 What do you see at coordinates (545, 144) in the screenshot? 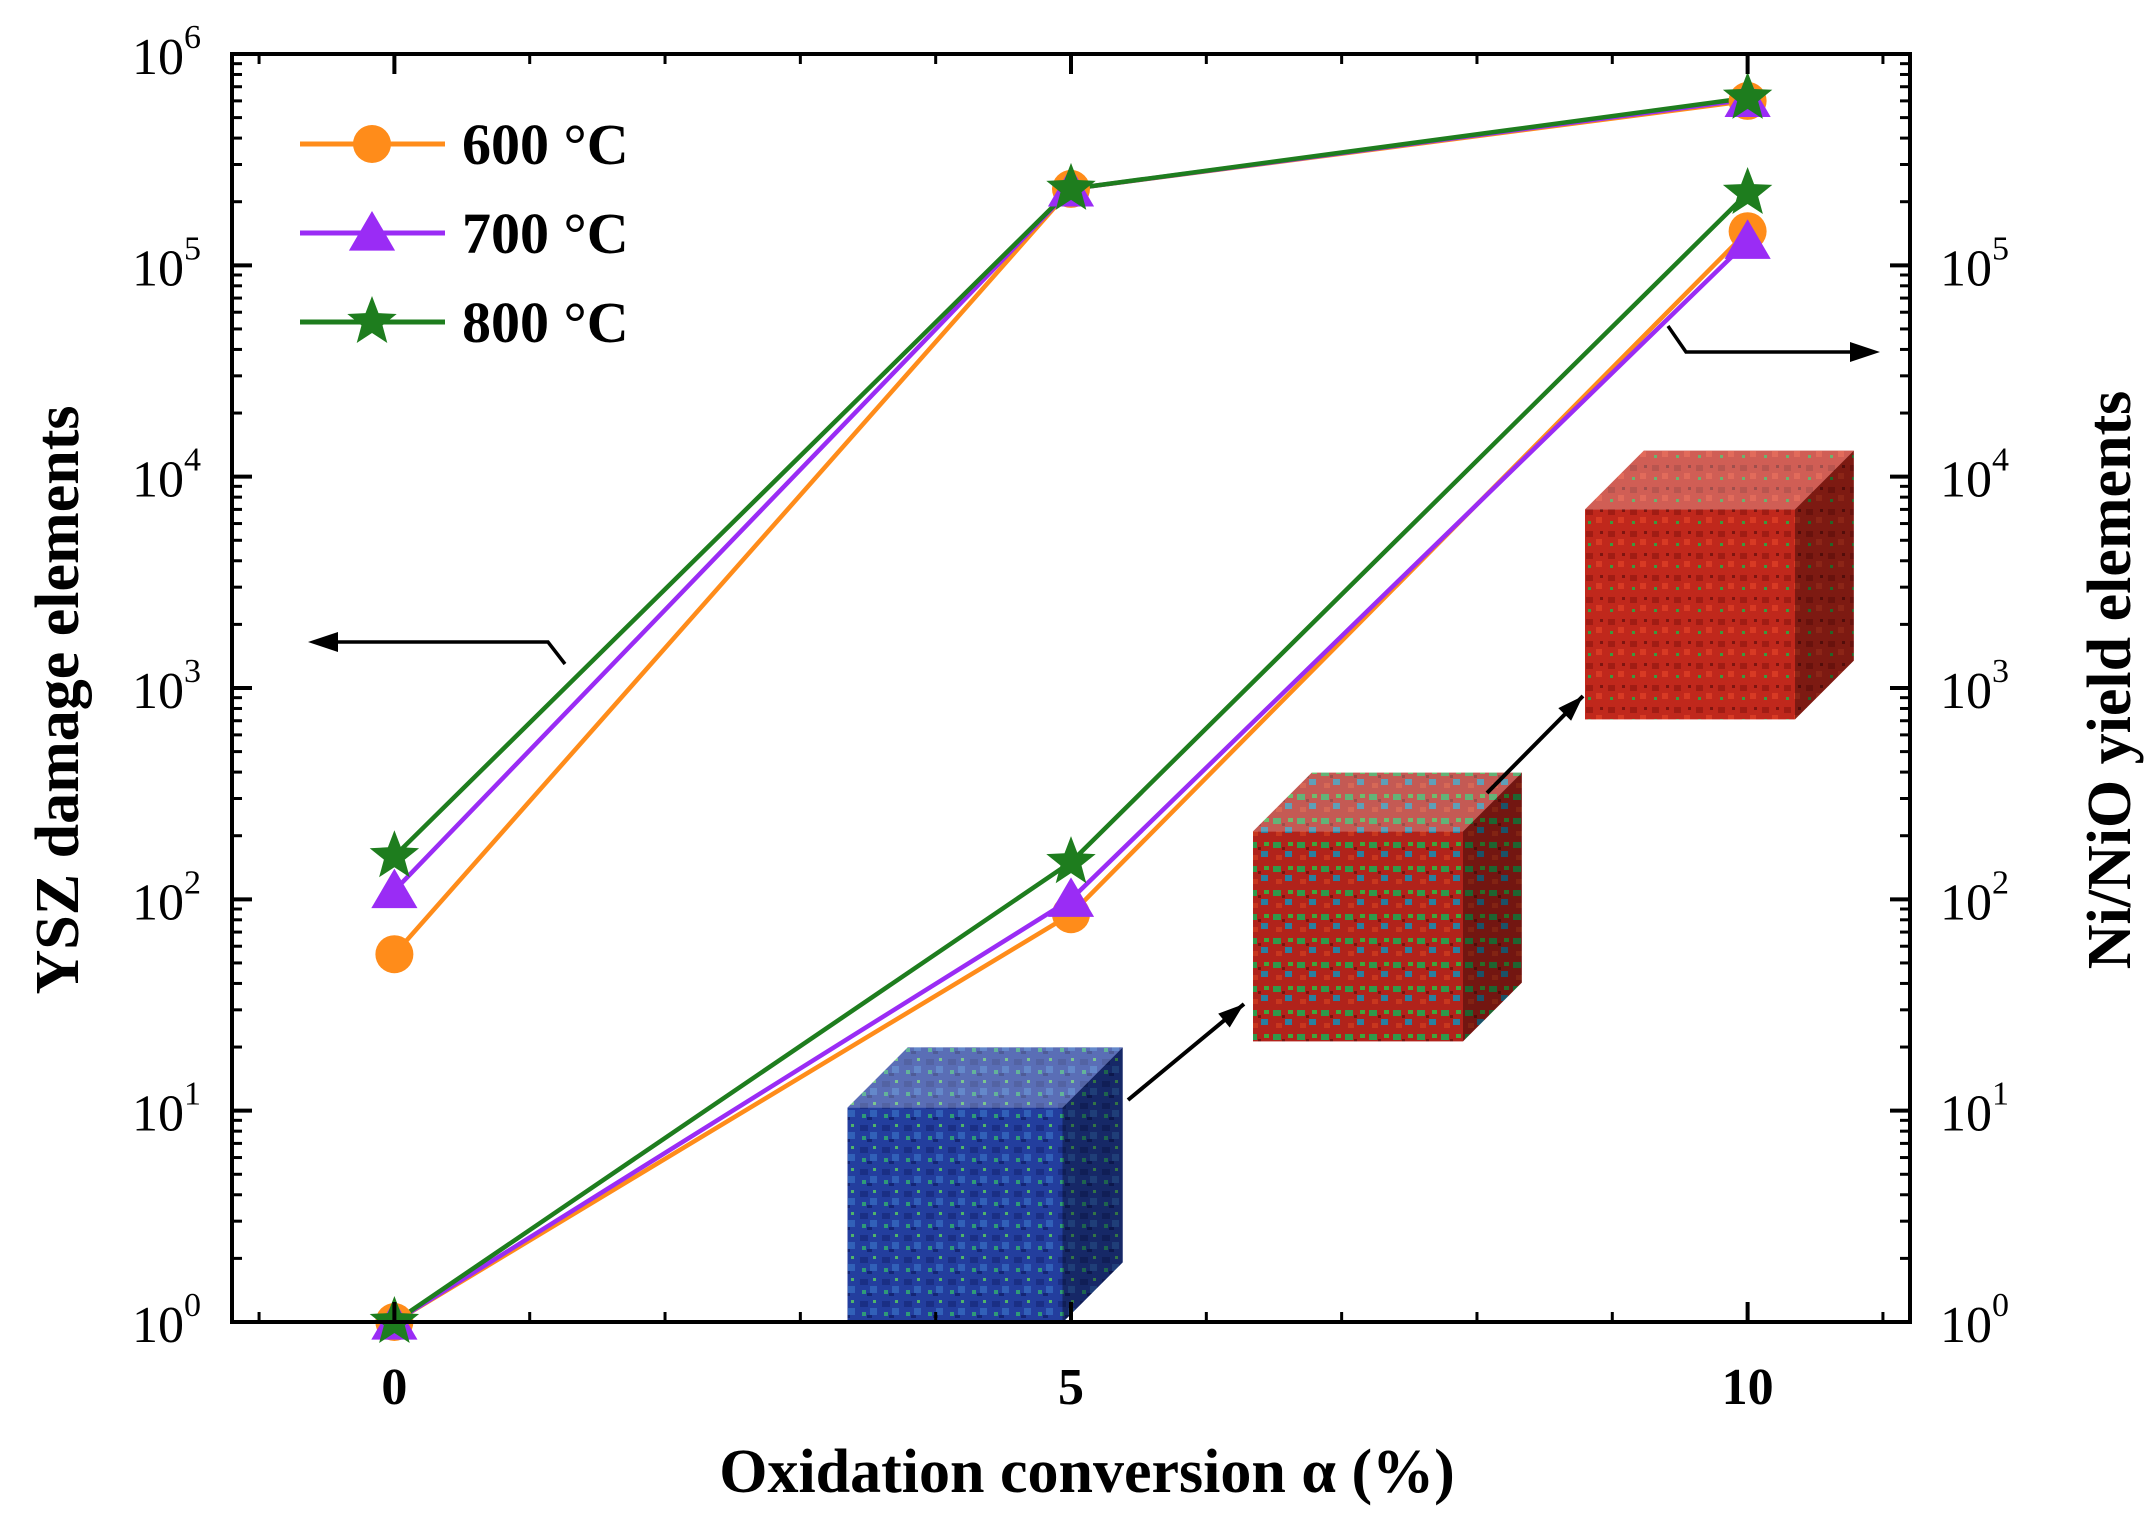
I see `legend-label-600: 600 °C` at bounding box center [545, 144].